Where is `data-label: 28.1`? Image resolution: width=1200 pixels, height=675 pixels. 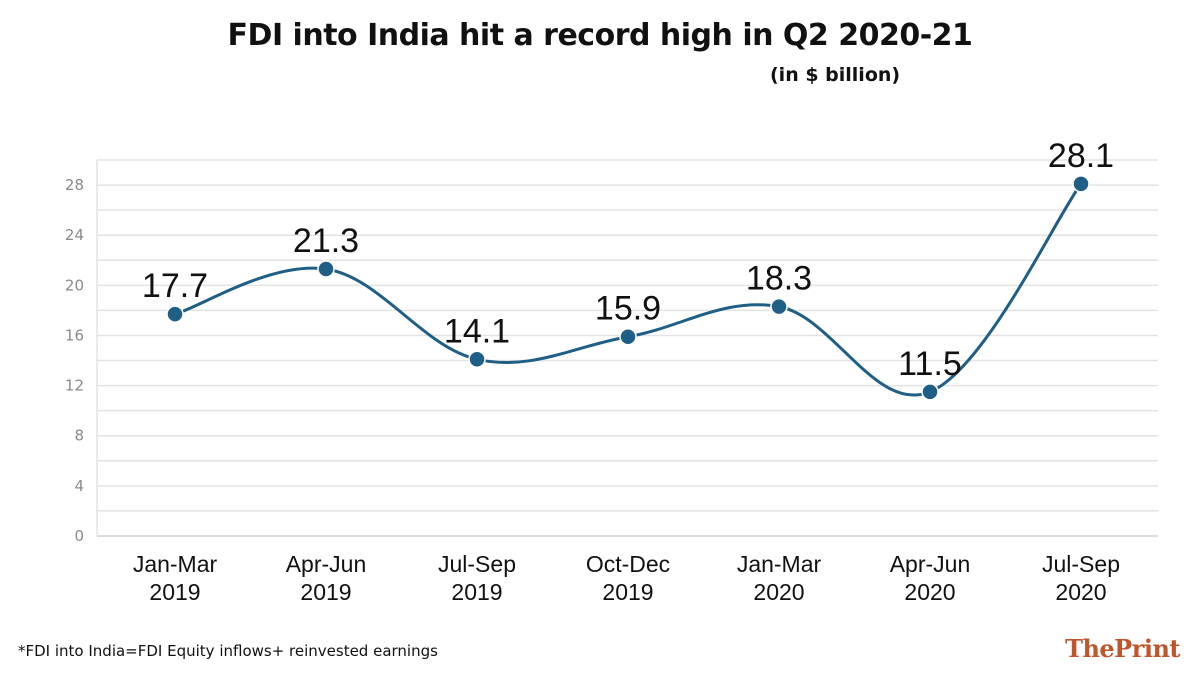 data-label: 28.1 is located at coordinates (1081, 156).